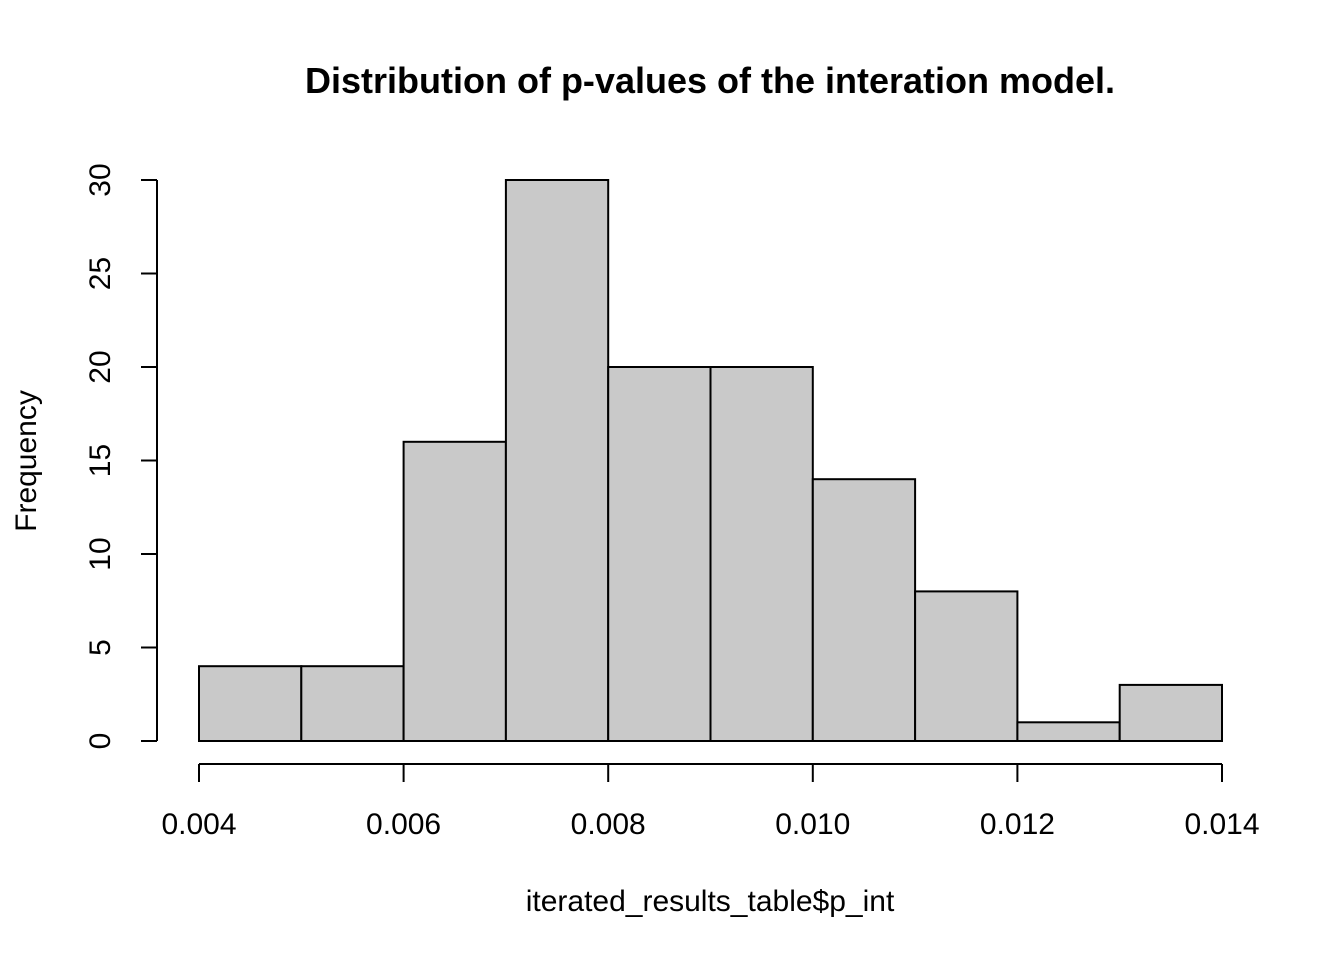 This screenshot has width=1344, height=960. What do you see at coordinates (121, 456) in the screenshot?
I see `y-axis: 0 5 10 15 20 25 30` at bounding box center [121, 456].